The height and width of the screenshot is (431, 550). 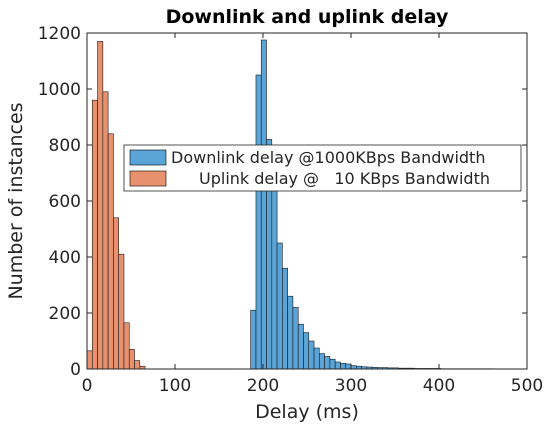 I want to click on y-tick-label: 1000, so click(x=59, y=90).